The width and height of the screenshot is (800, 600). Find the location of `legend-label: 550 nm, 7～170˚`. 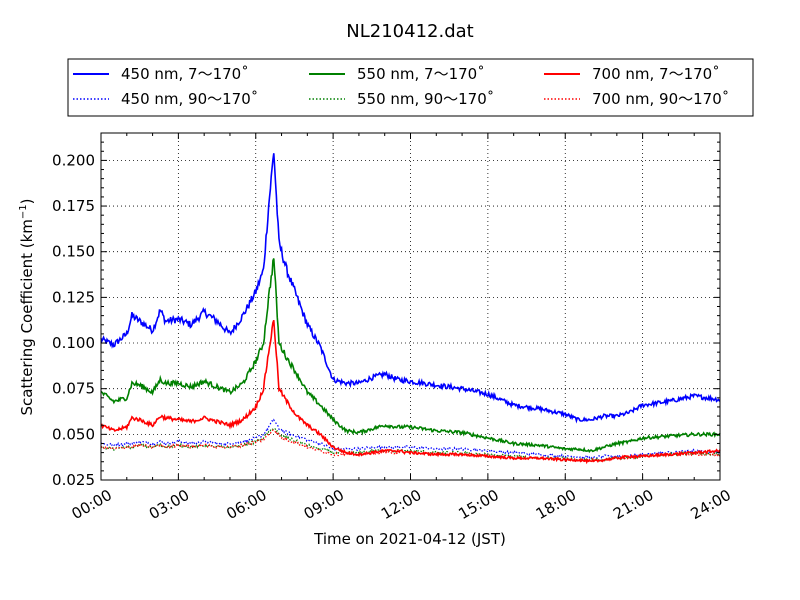

legend-label: 550 nm, 7～170˚ is located at coordinates (421, 74).